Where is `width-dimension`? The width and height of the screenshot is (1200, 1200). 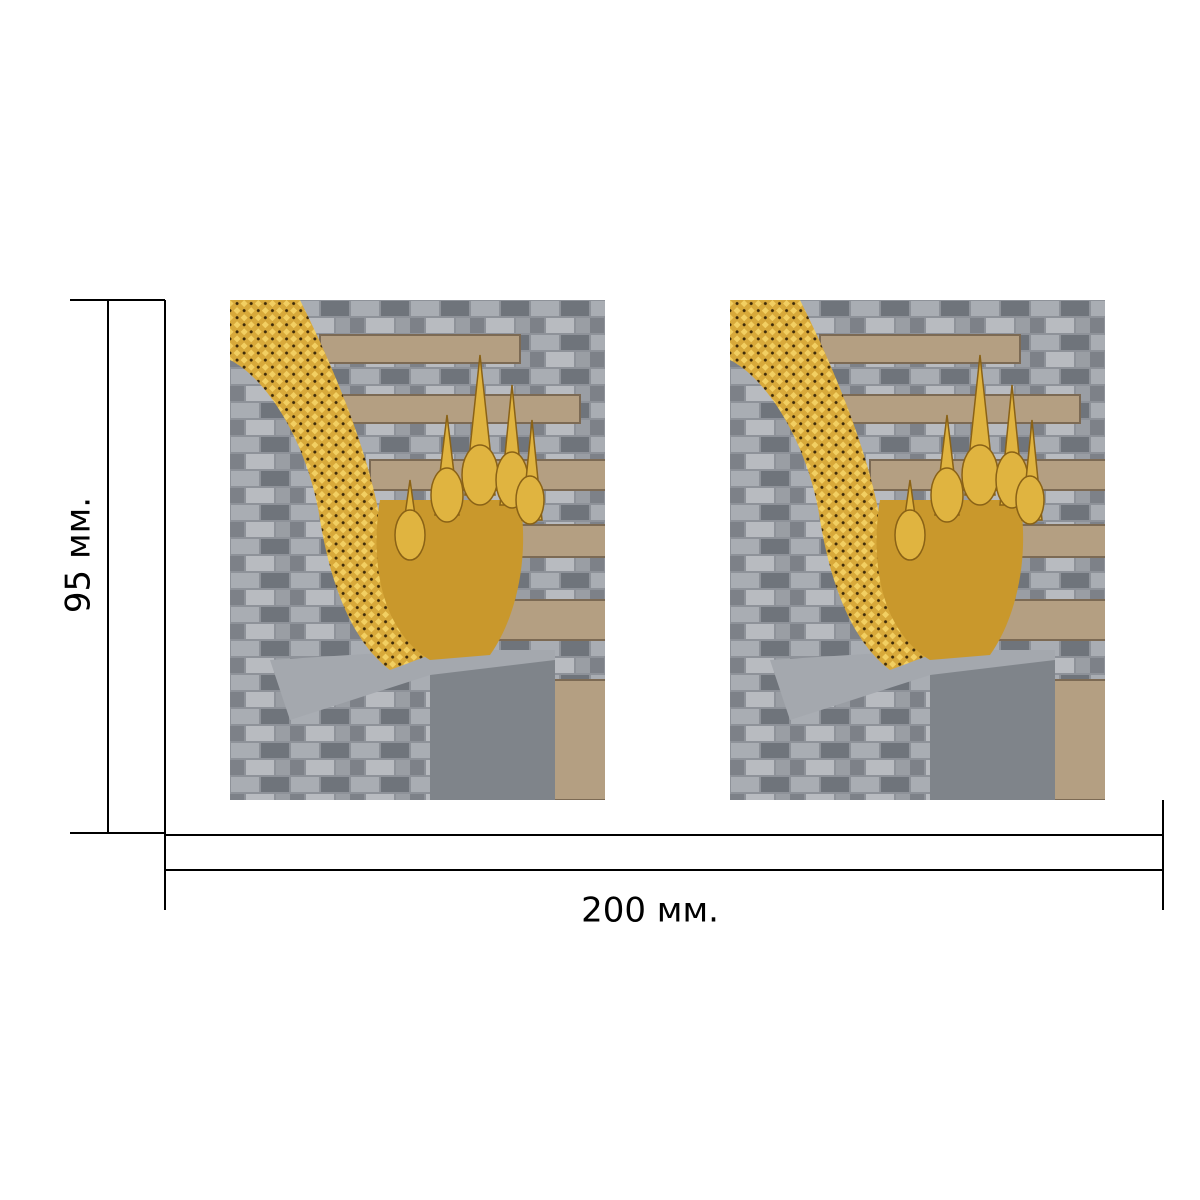 width-dimension is located at coordinates (664, 855).